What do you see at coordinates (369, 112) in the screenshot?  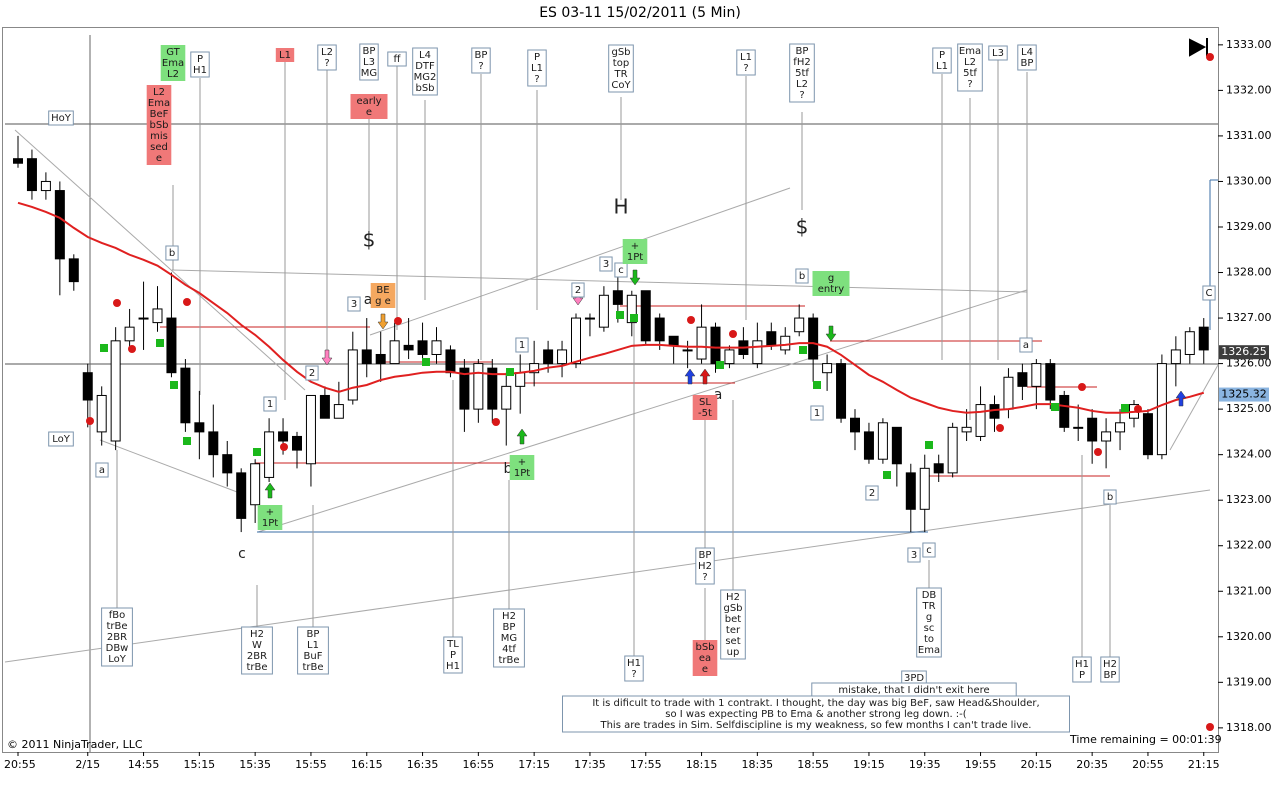 I see `annotation-text: e` at bounding box center [369, 112].